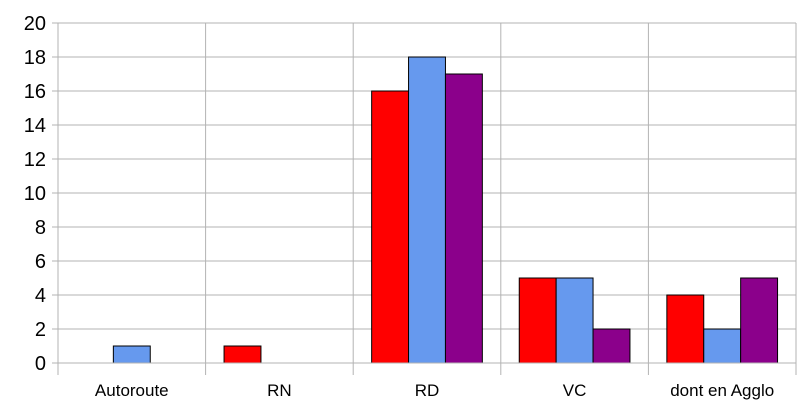 The width and height of the screenshot is (799, 405). Describe the element at coordinates (35, 194) in the screenshot. I see `y-tick-label: 10` at that location.